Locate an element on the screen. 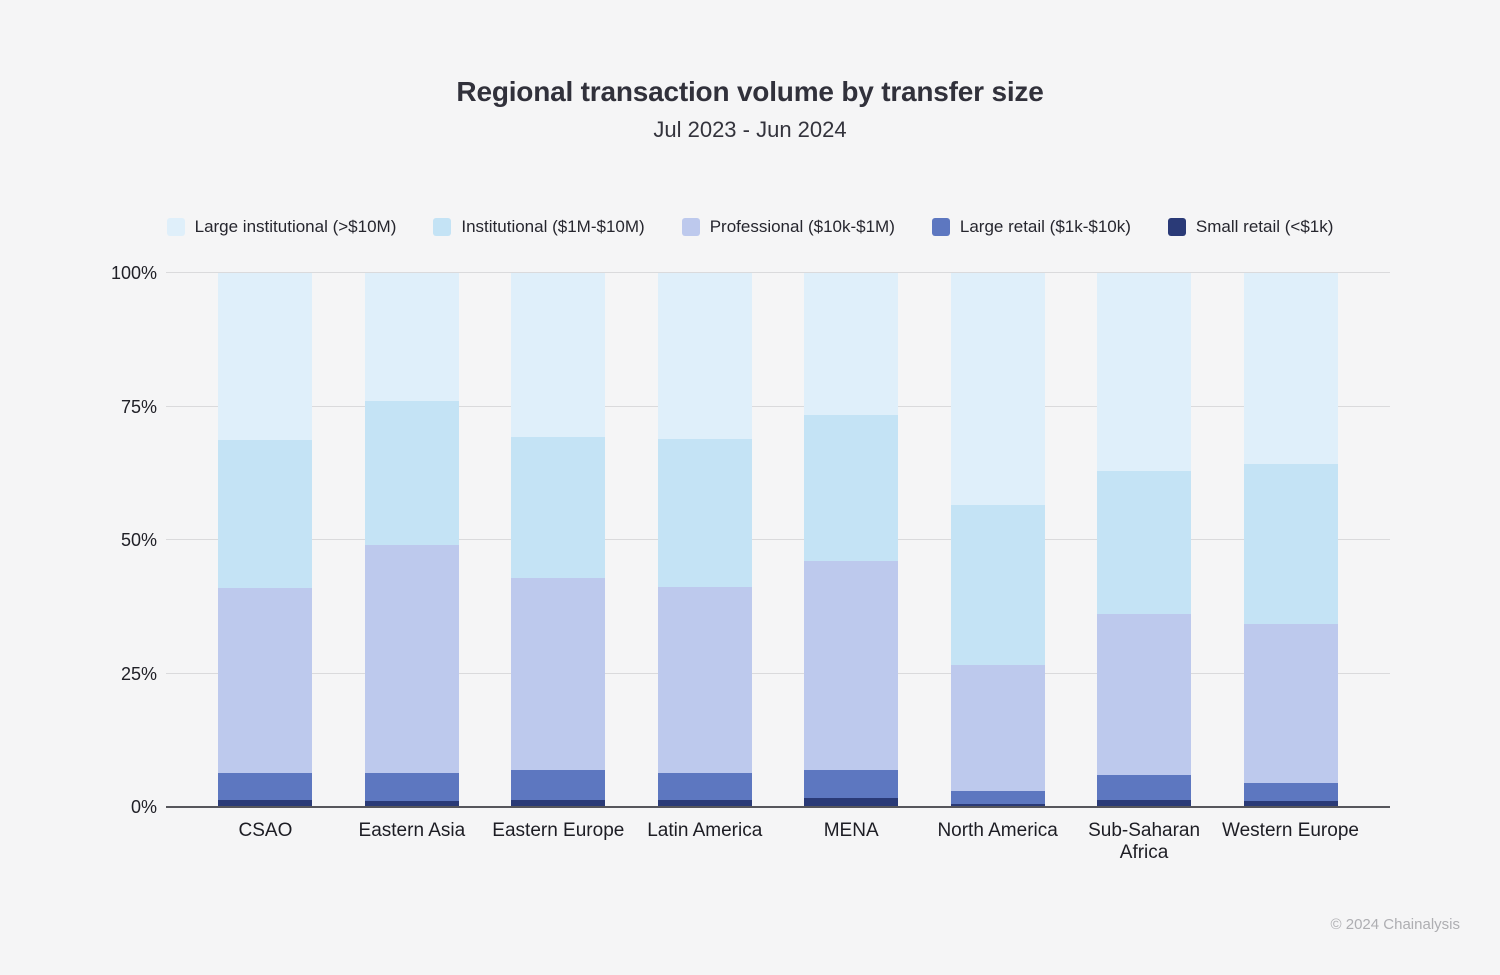  segment-mena-small-retail-1k is located at coordinates (851, 802).